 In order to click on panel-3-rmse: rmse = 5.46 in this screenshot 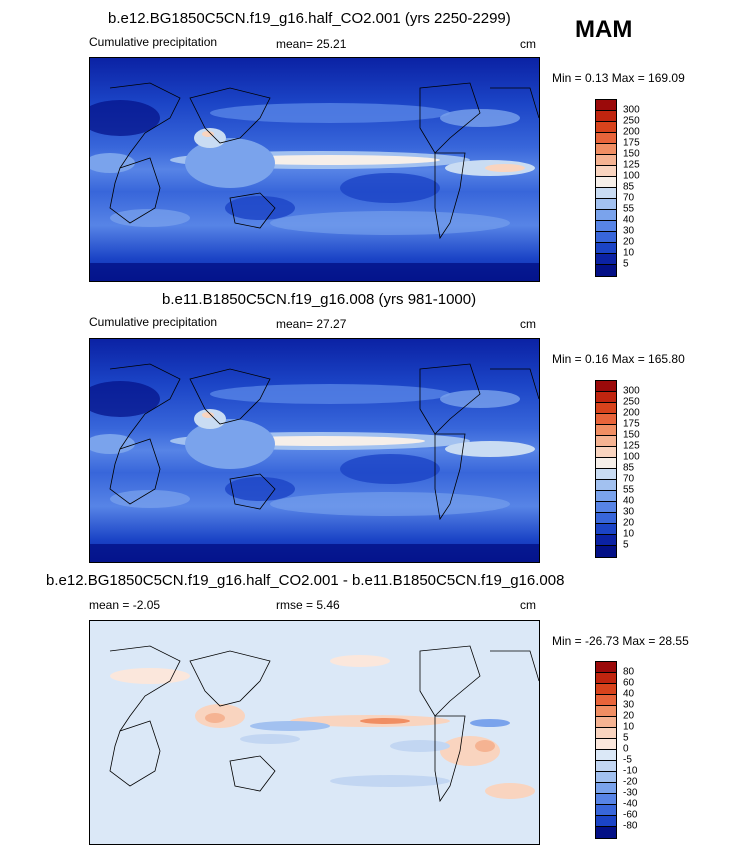, I will do `click(308, 605)`.